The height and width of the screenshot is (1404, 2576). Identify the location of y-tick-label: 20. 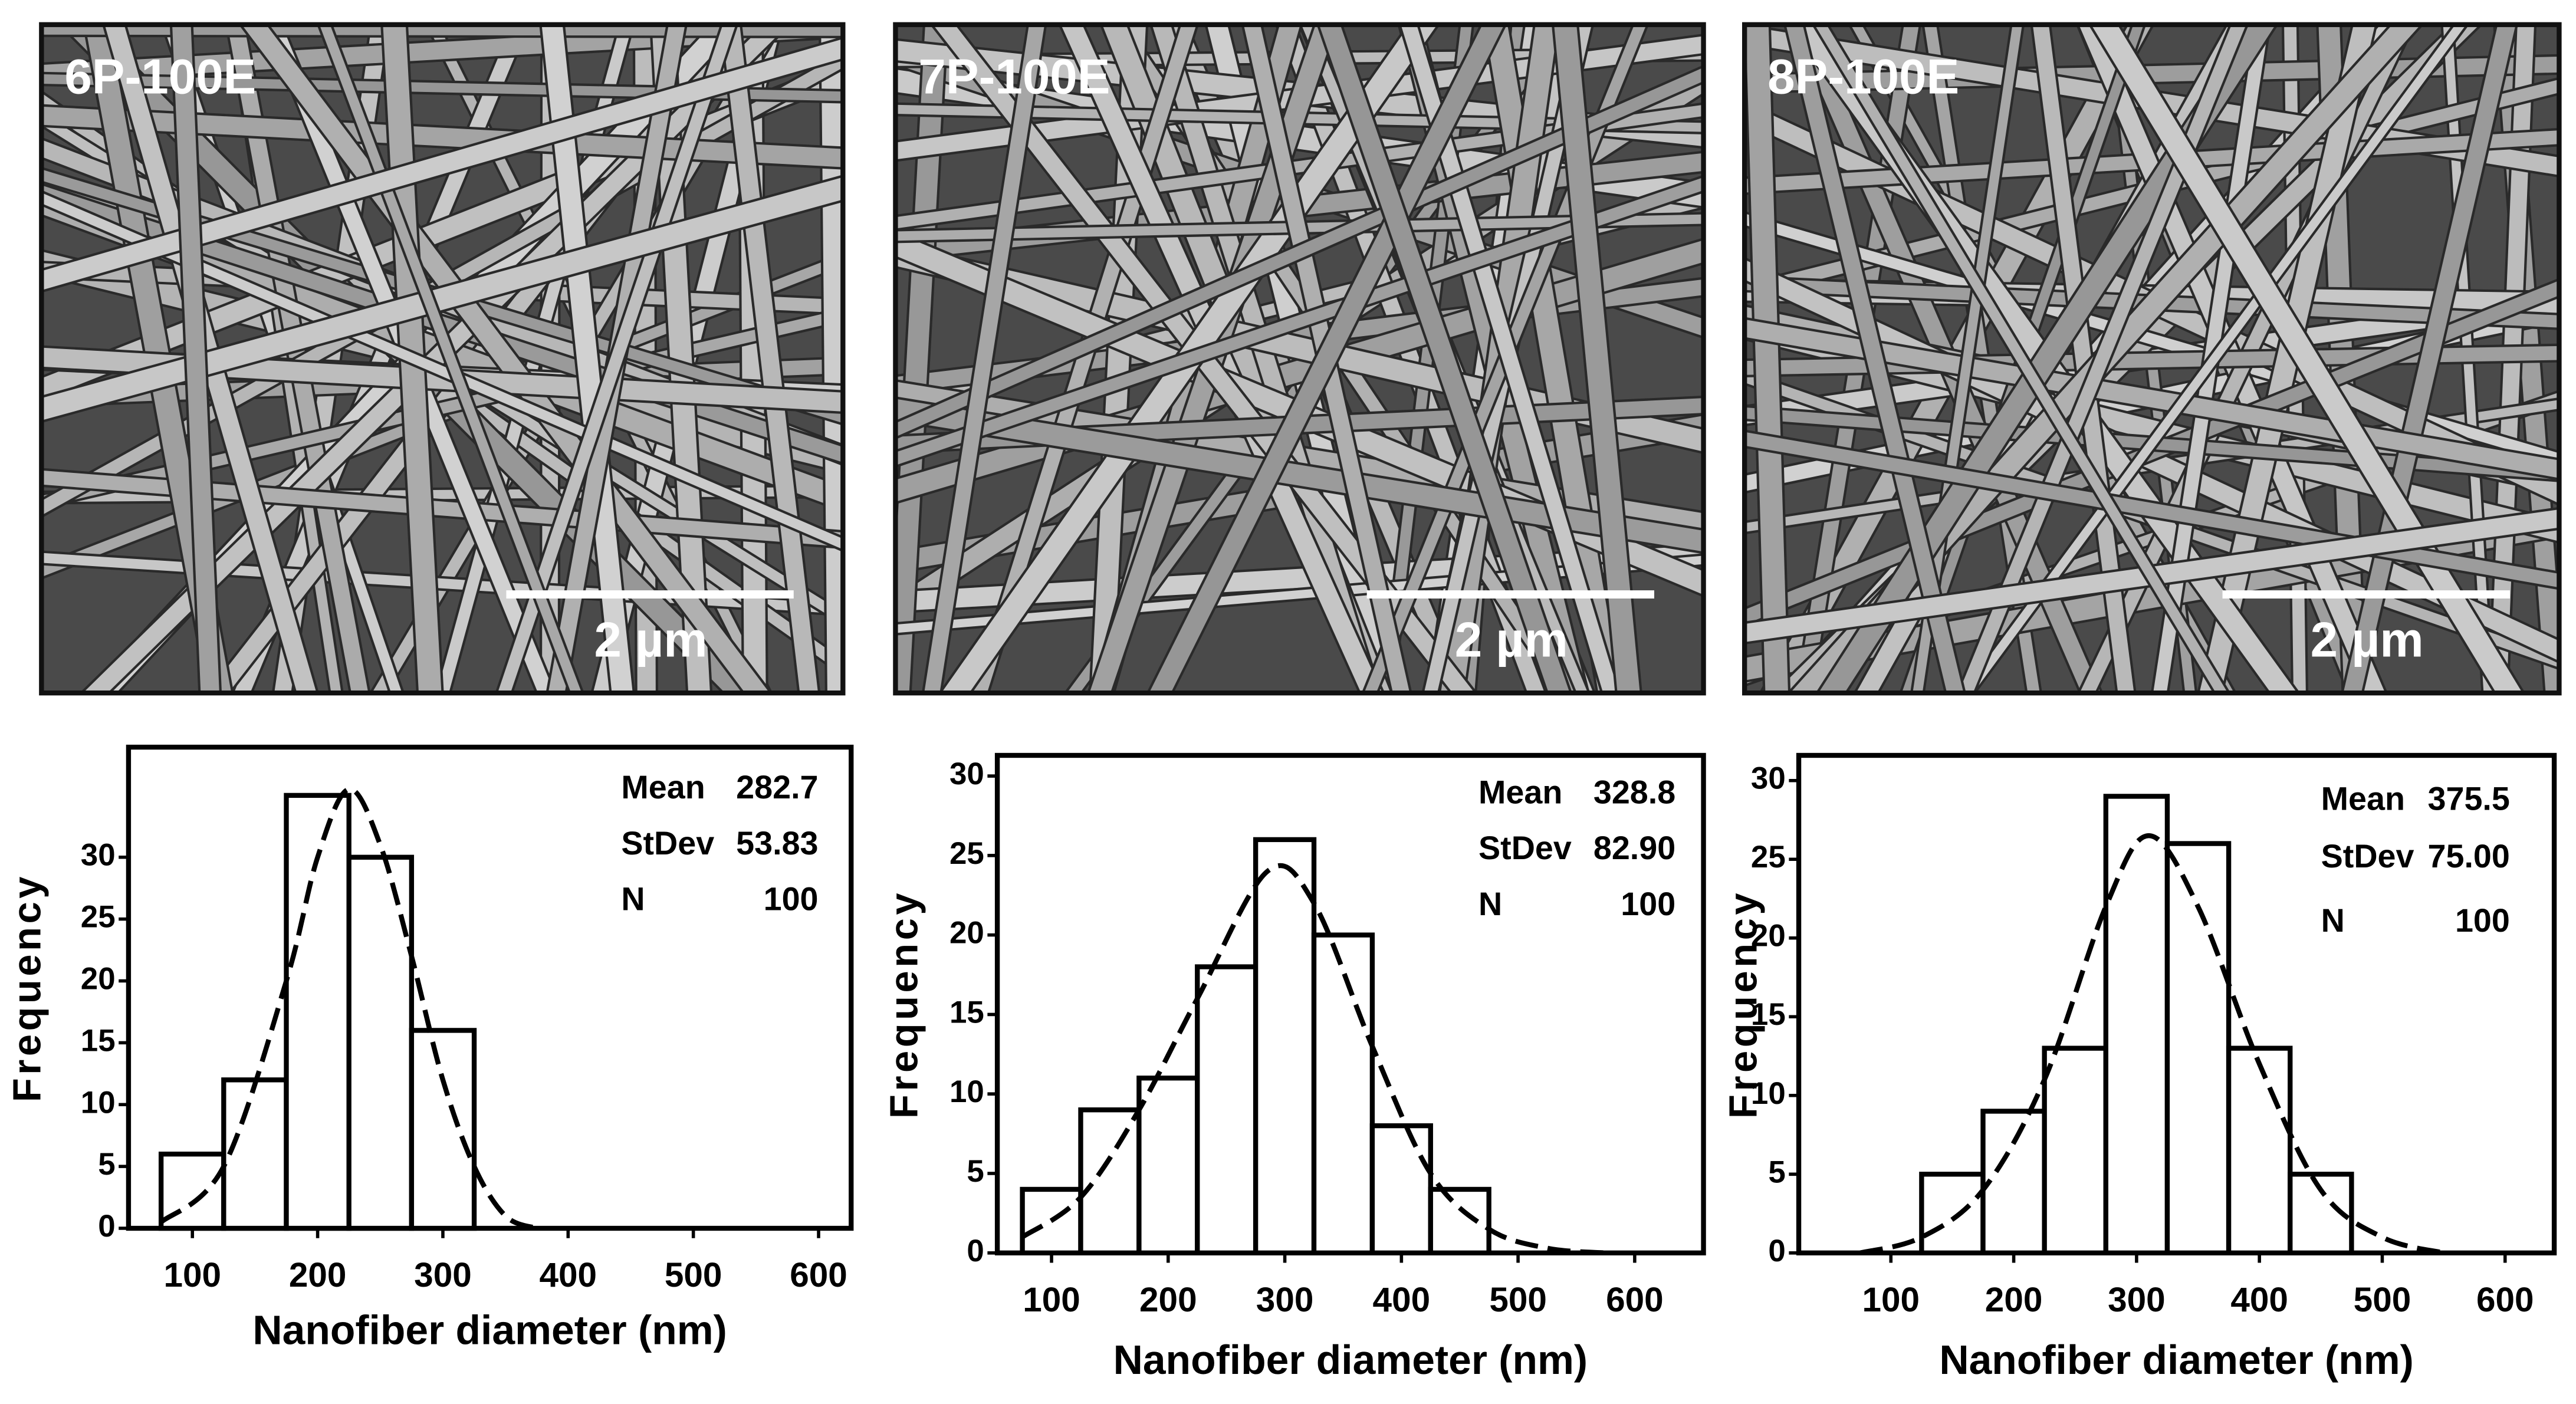
(98, 979).